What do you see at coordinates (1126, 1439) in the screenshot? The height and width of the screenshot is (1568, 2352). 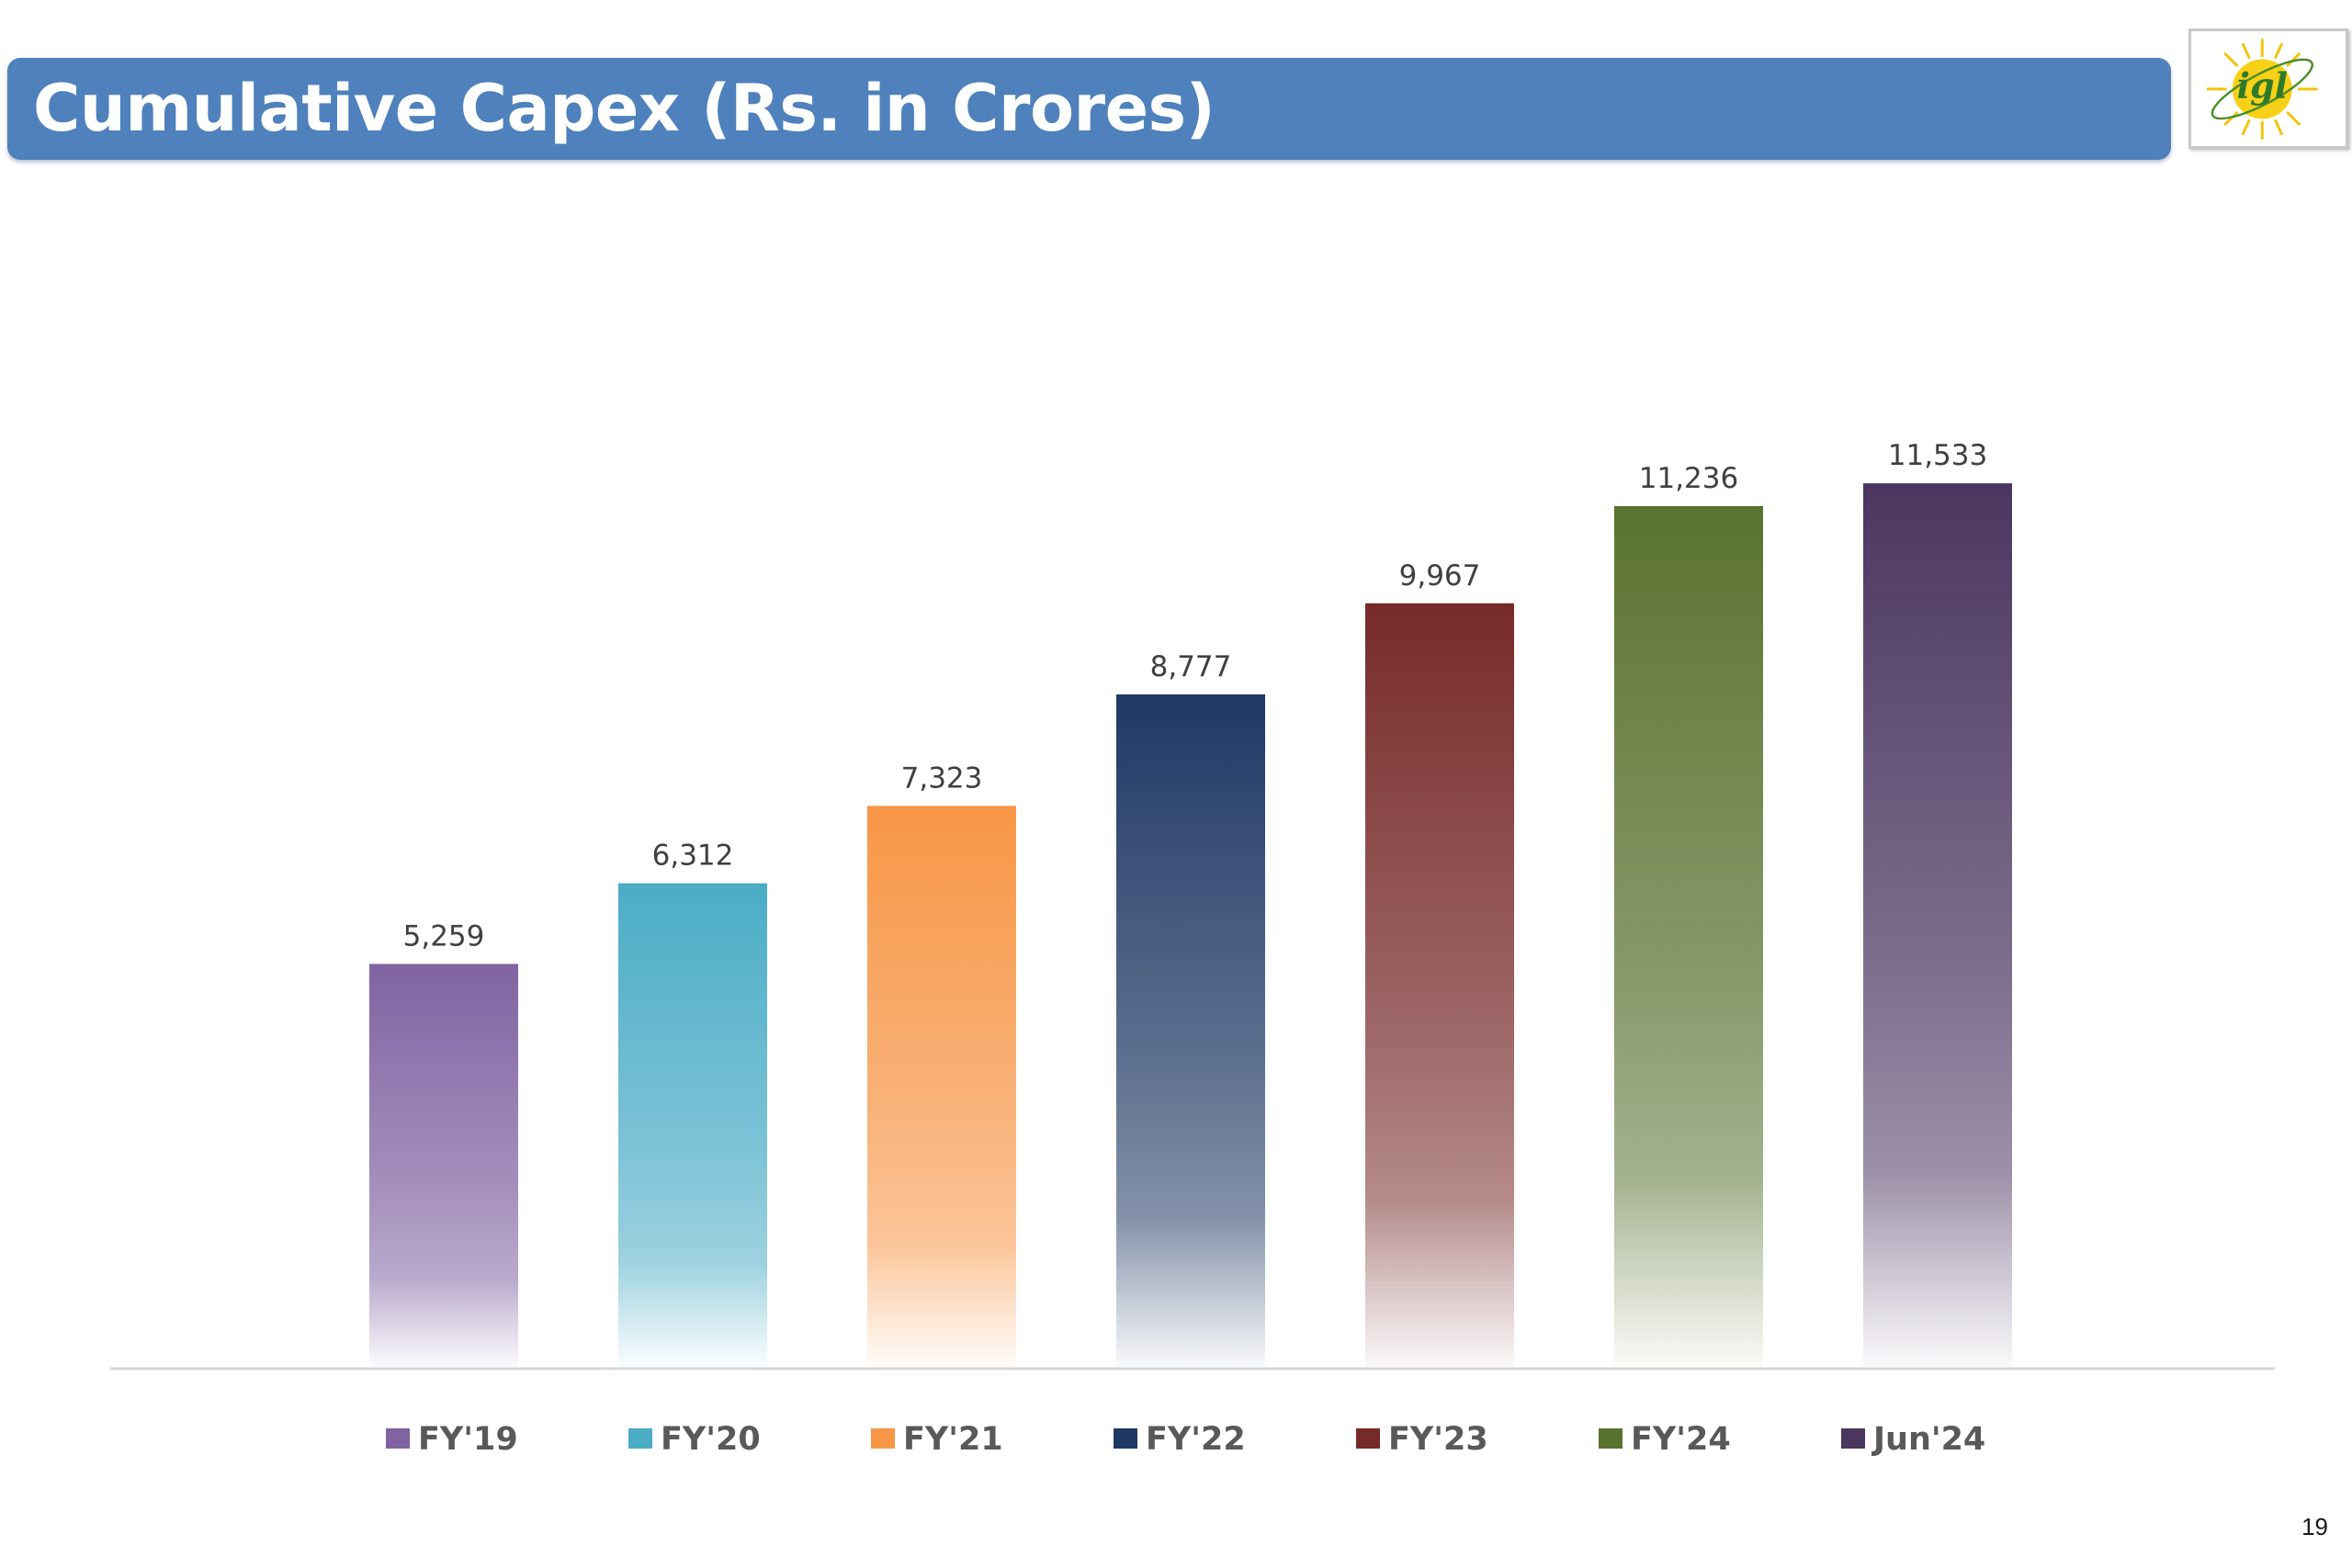 I see `legend-swatch-FY'22` at bounding box center [1126, 1439].